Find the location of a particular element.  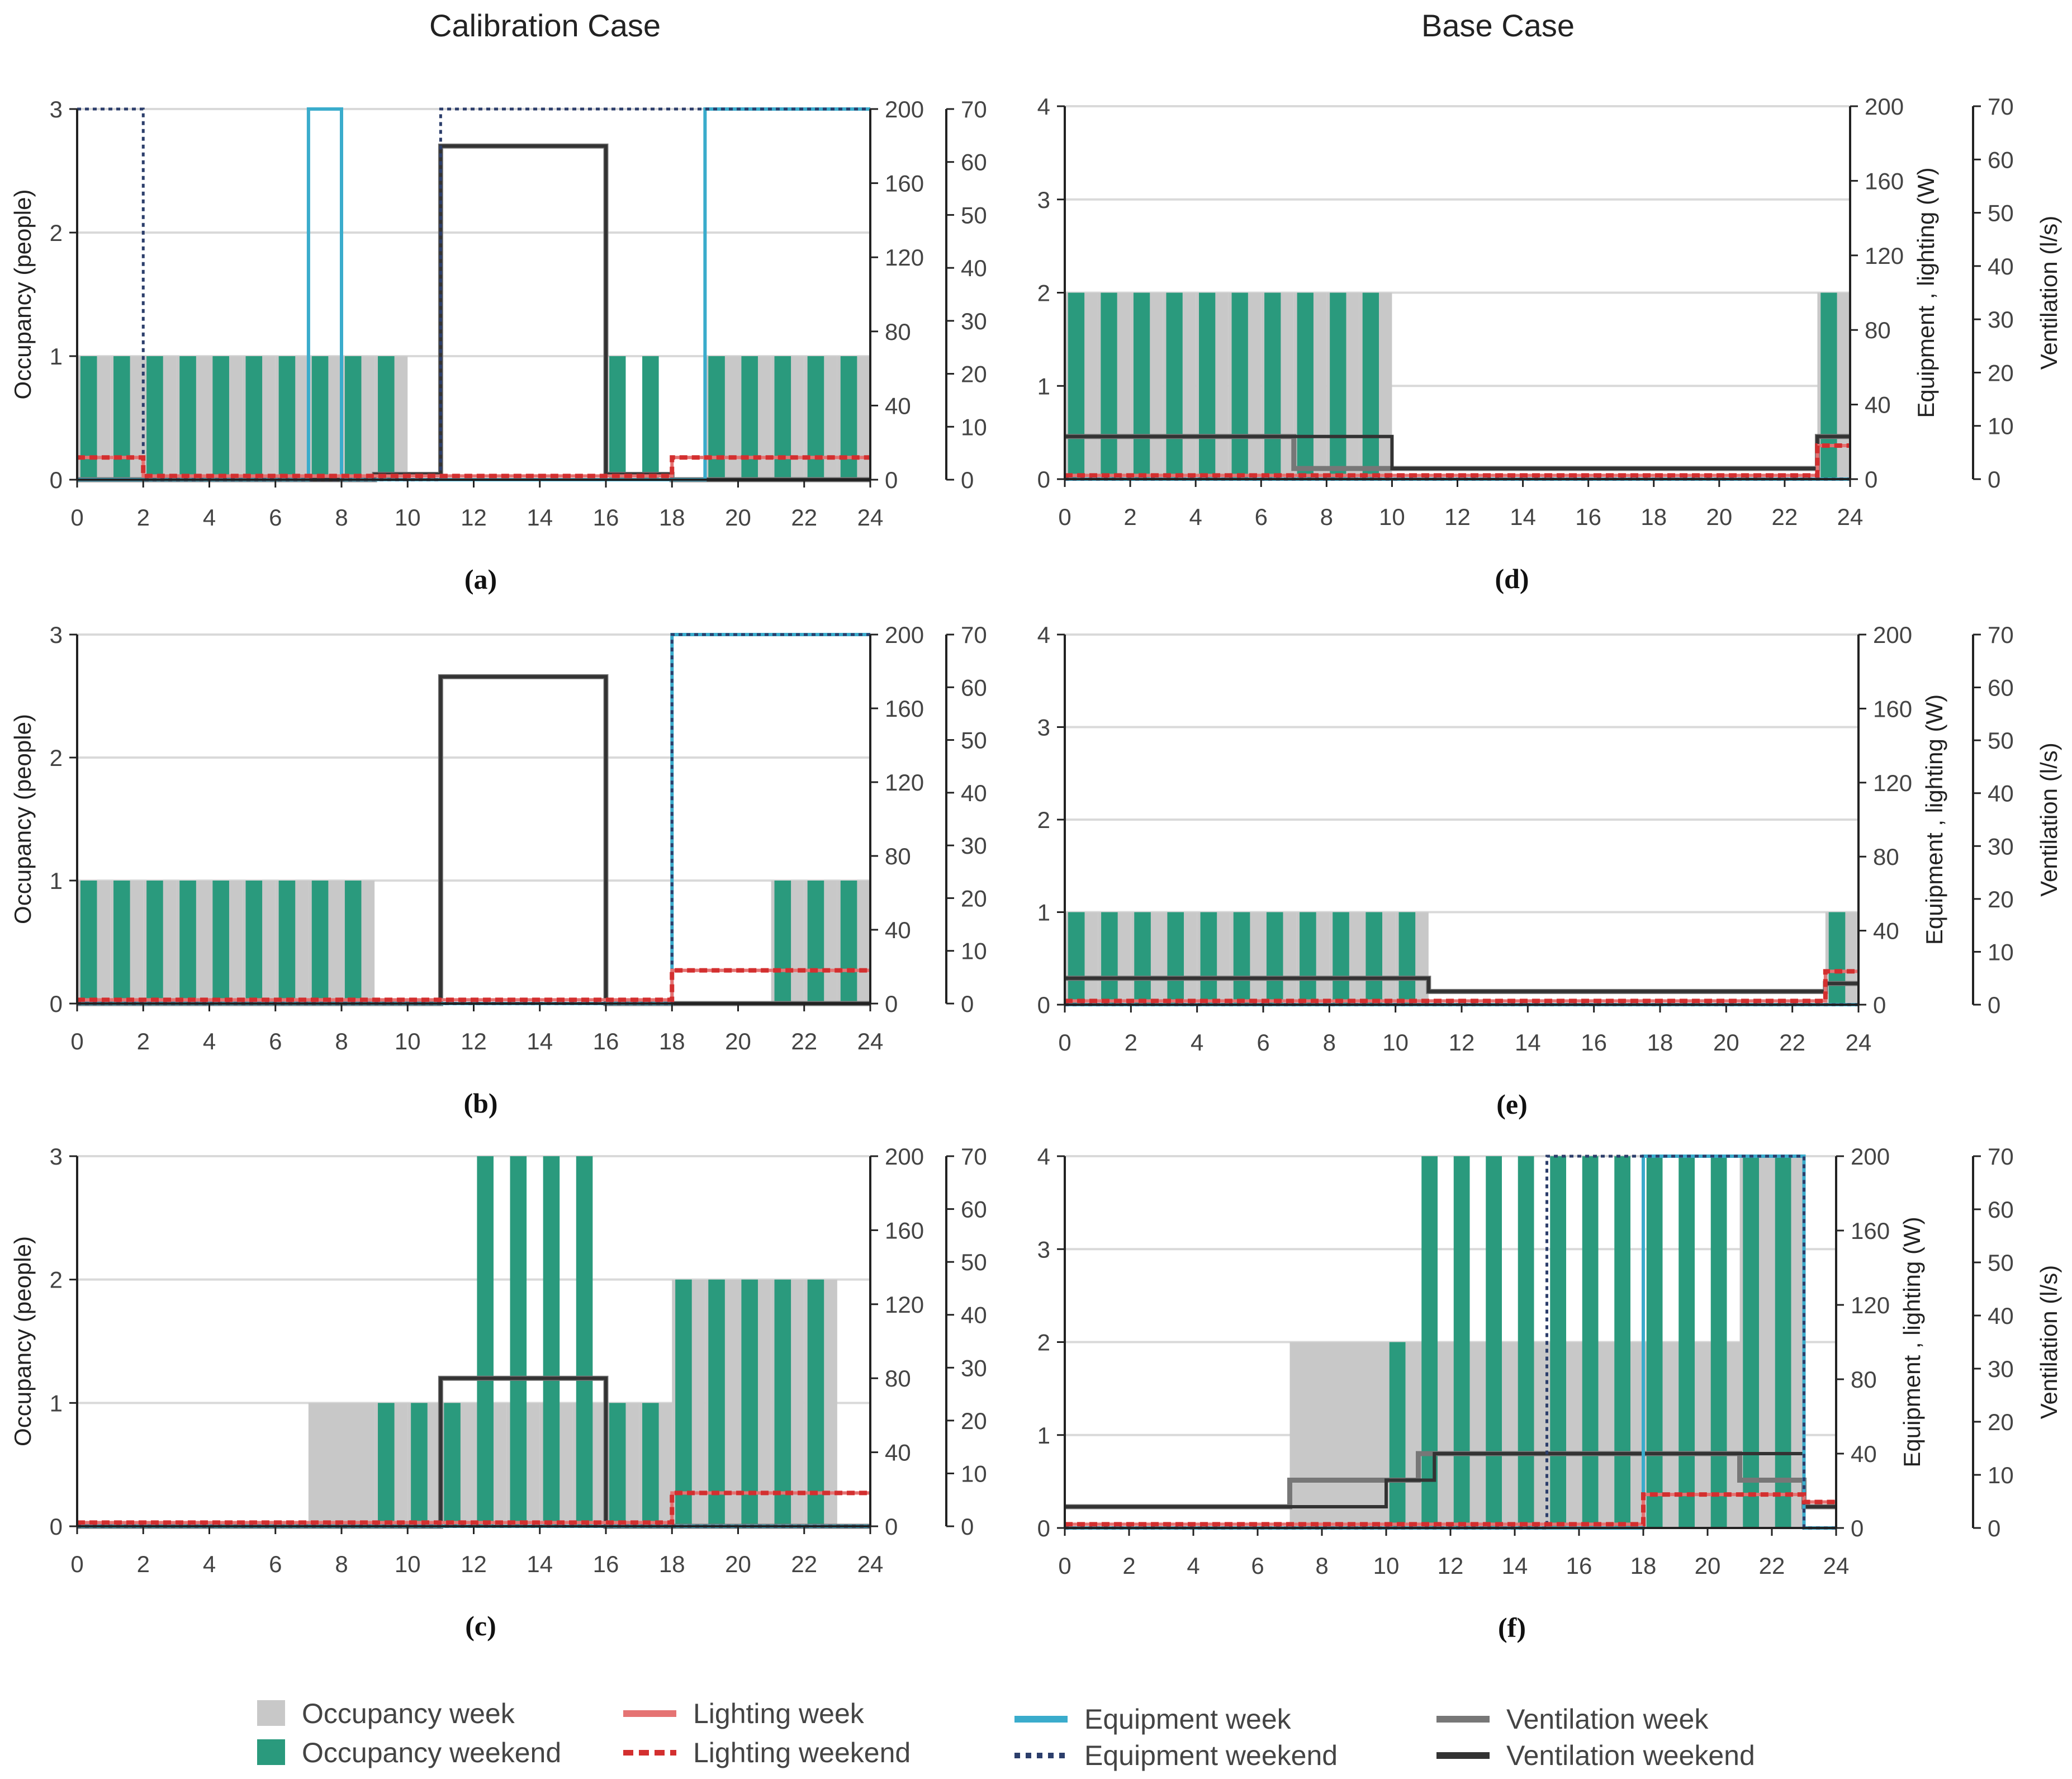

legend-label: Occupancy week is located at coordinates (408, 1713).